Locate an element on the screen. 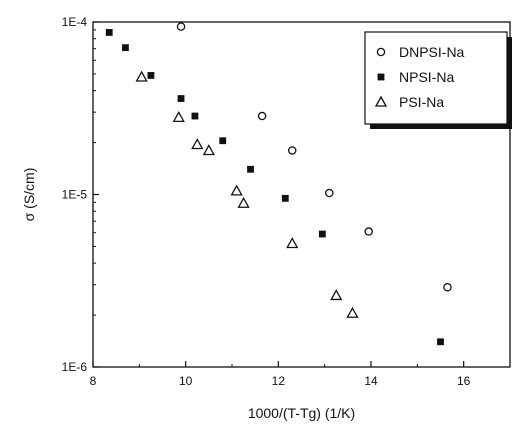 Image resolution: width=515 pixels, height=431 pixels. legend-label: DNPSI-Na is located at coordinates (432, 52).